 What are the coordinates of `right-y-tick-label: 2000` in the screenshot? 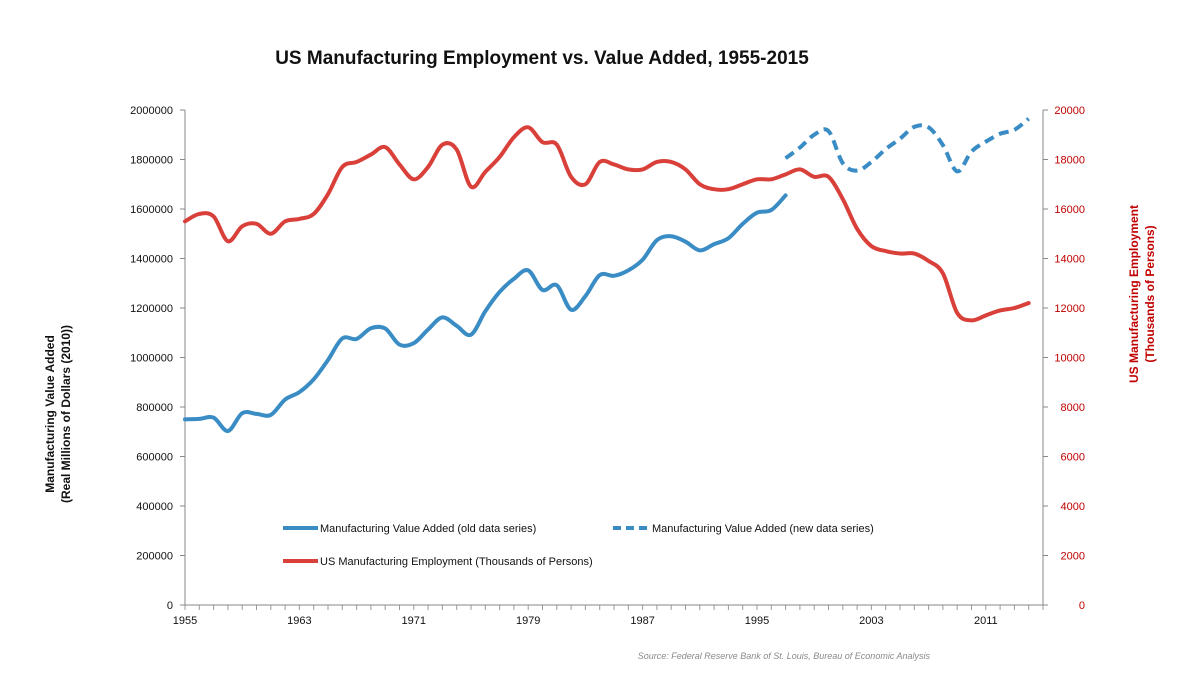 It's located at (1073, 557).